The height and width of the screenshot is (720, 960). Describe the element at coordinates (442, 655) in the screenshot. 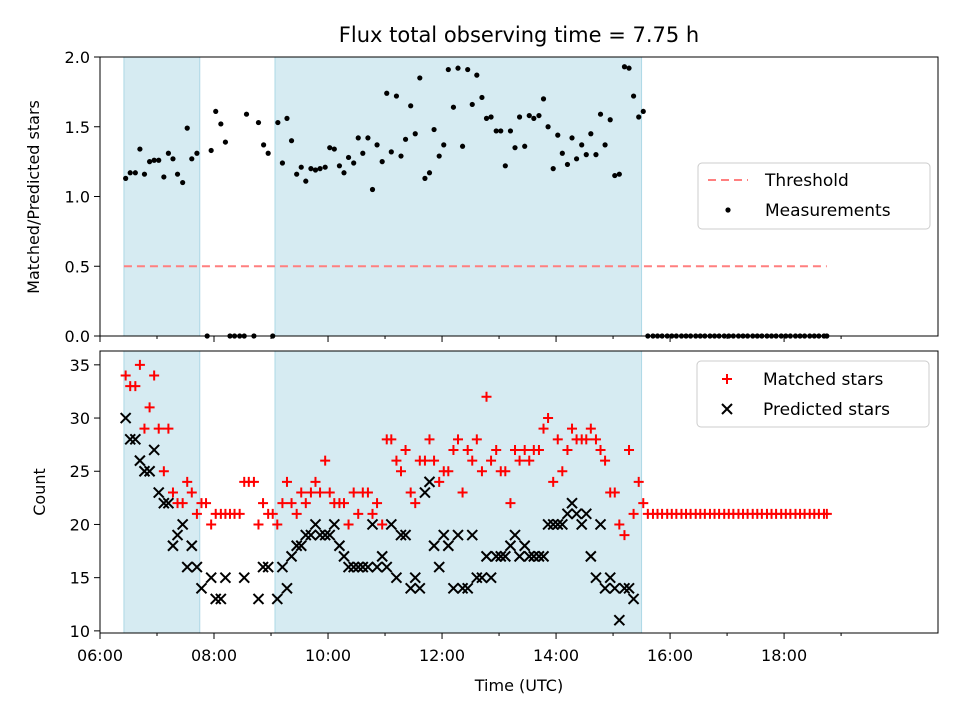

I see `x-tick-label: 12:00` at that location.